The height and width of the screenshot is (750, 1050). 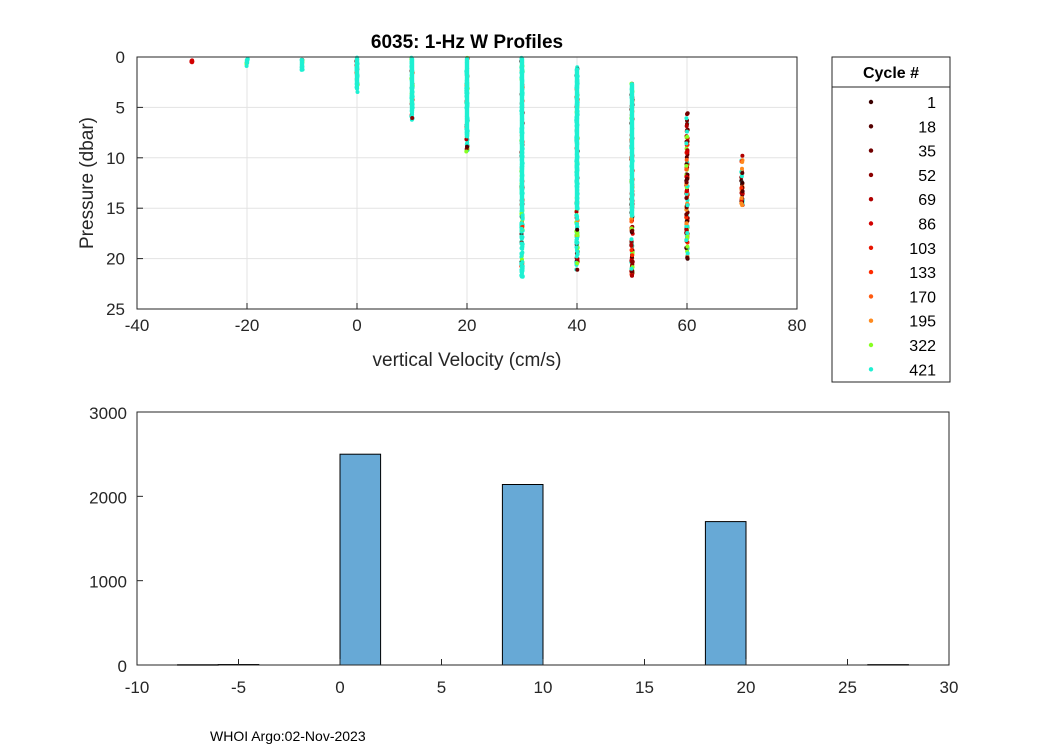 I want to click on histogram-x-tick-label: -10, so click(x=137, y=687).